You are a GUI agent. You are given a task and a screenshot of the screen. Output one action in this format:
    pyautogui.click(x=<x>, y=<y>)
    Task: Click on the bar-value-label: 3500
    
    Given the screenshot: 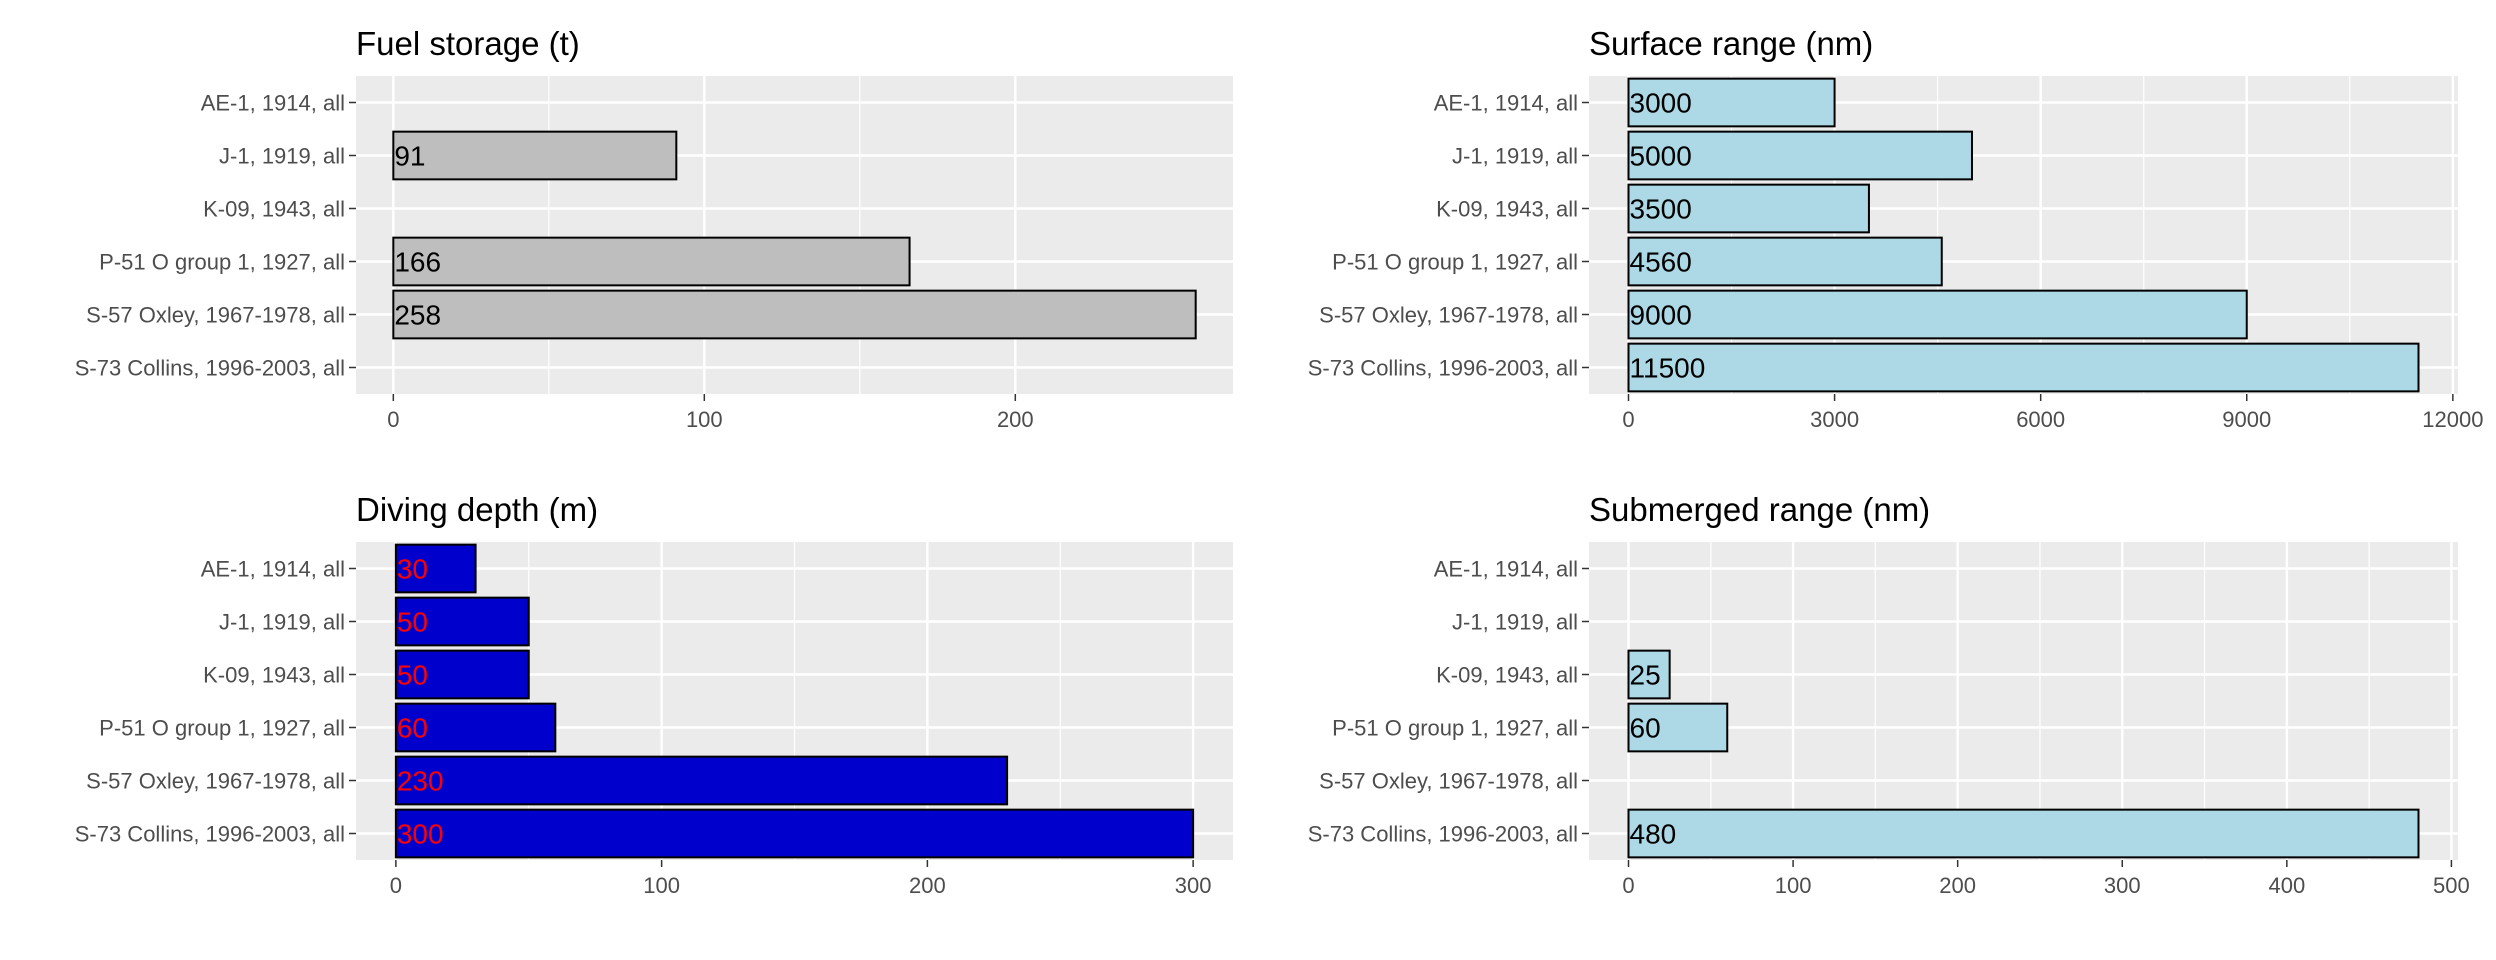 What is the action you would take?
    pyautogui.click(x=1661, y=209)
    